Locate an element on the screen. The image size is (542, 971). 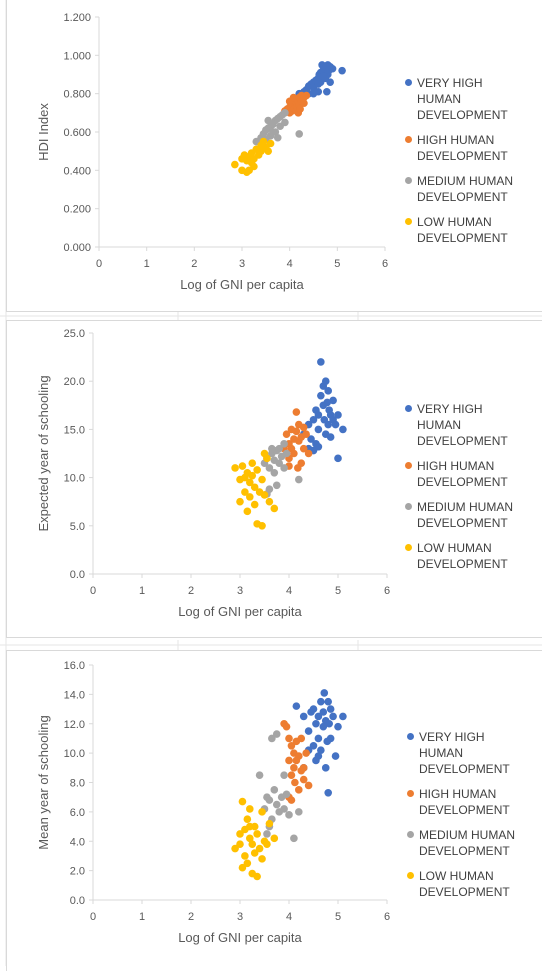
x-tick-label: 1 is located at coordinates (142, 917).